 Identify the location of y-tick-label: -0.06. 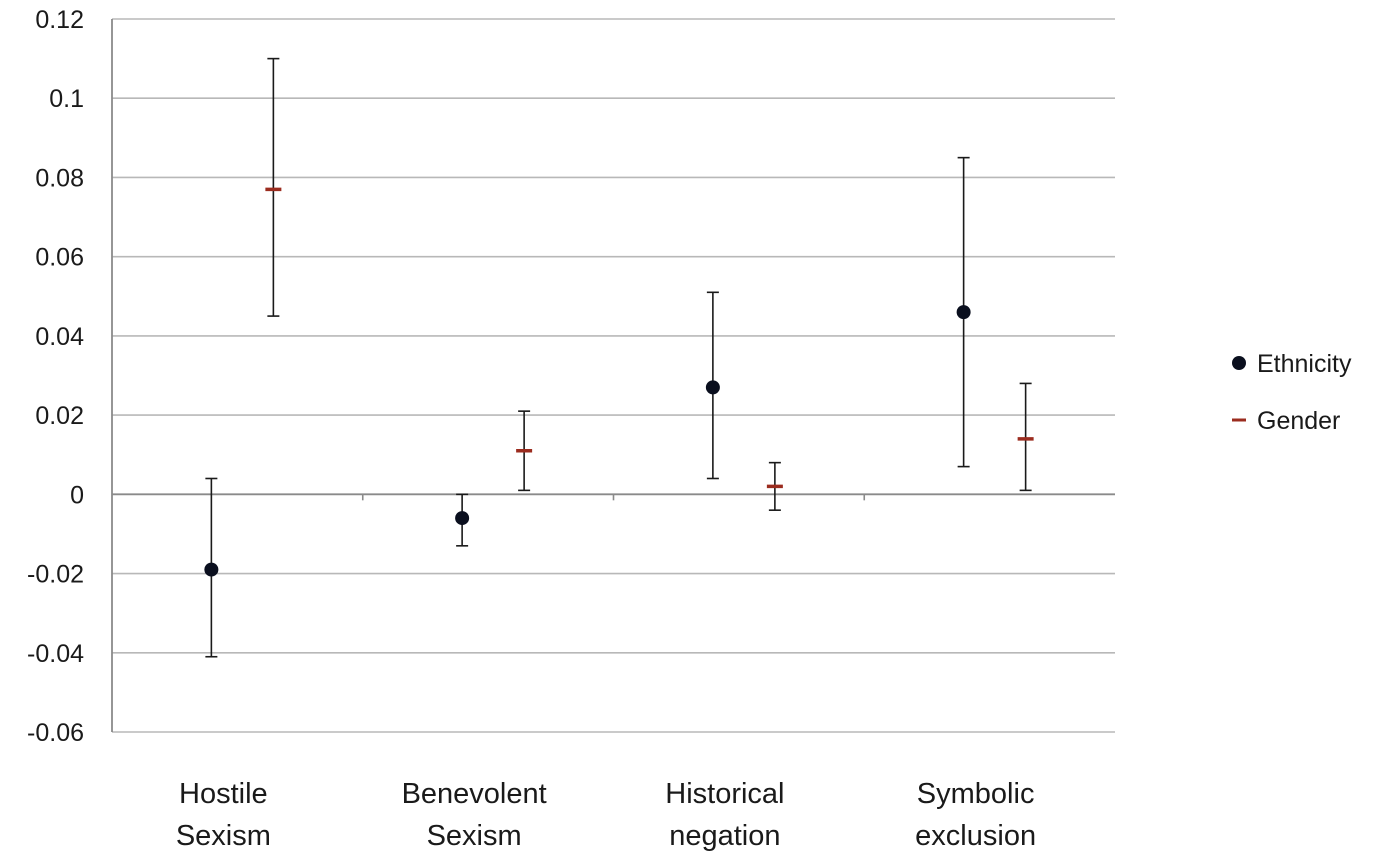
(55, 733).